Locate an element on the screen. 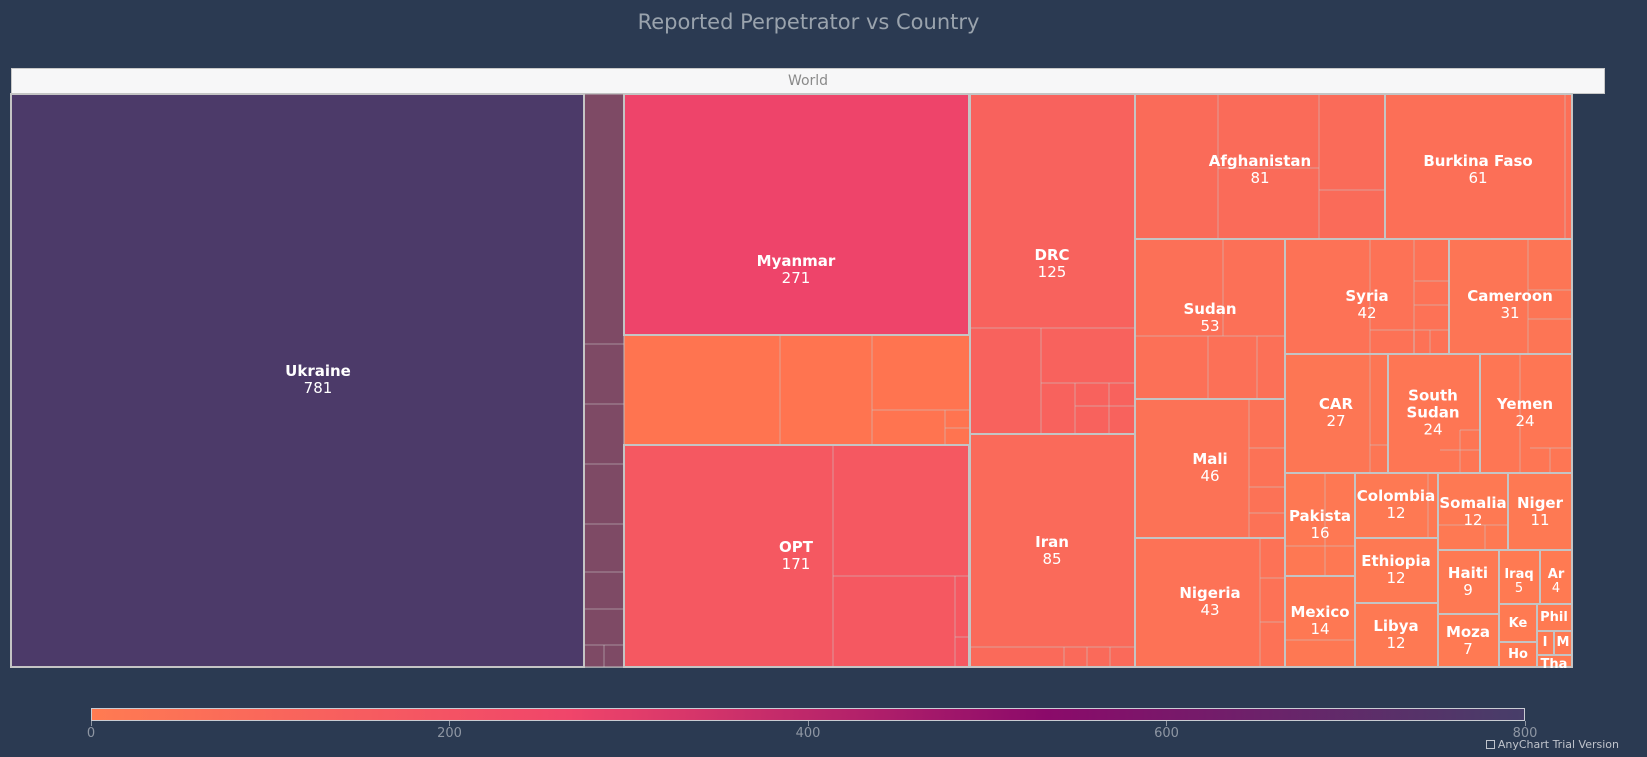 The width and height of the screenshot is (1647, 757). treemap-tile-moza is located at coordinates (1468, 640).